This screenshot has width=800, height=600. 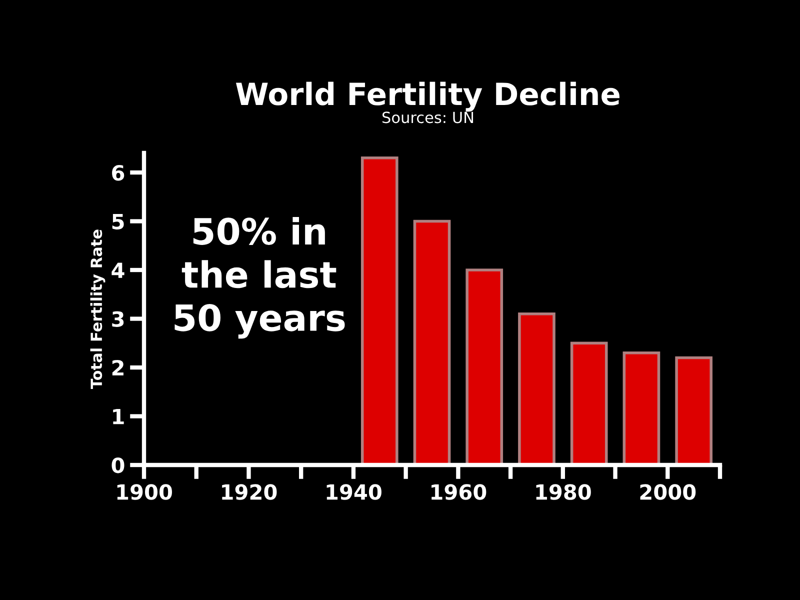 What do you see at coordinates (354, 492) in the screenshot?
I see `x-tick-label: 1940` at bounding box center [354, 492].